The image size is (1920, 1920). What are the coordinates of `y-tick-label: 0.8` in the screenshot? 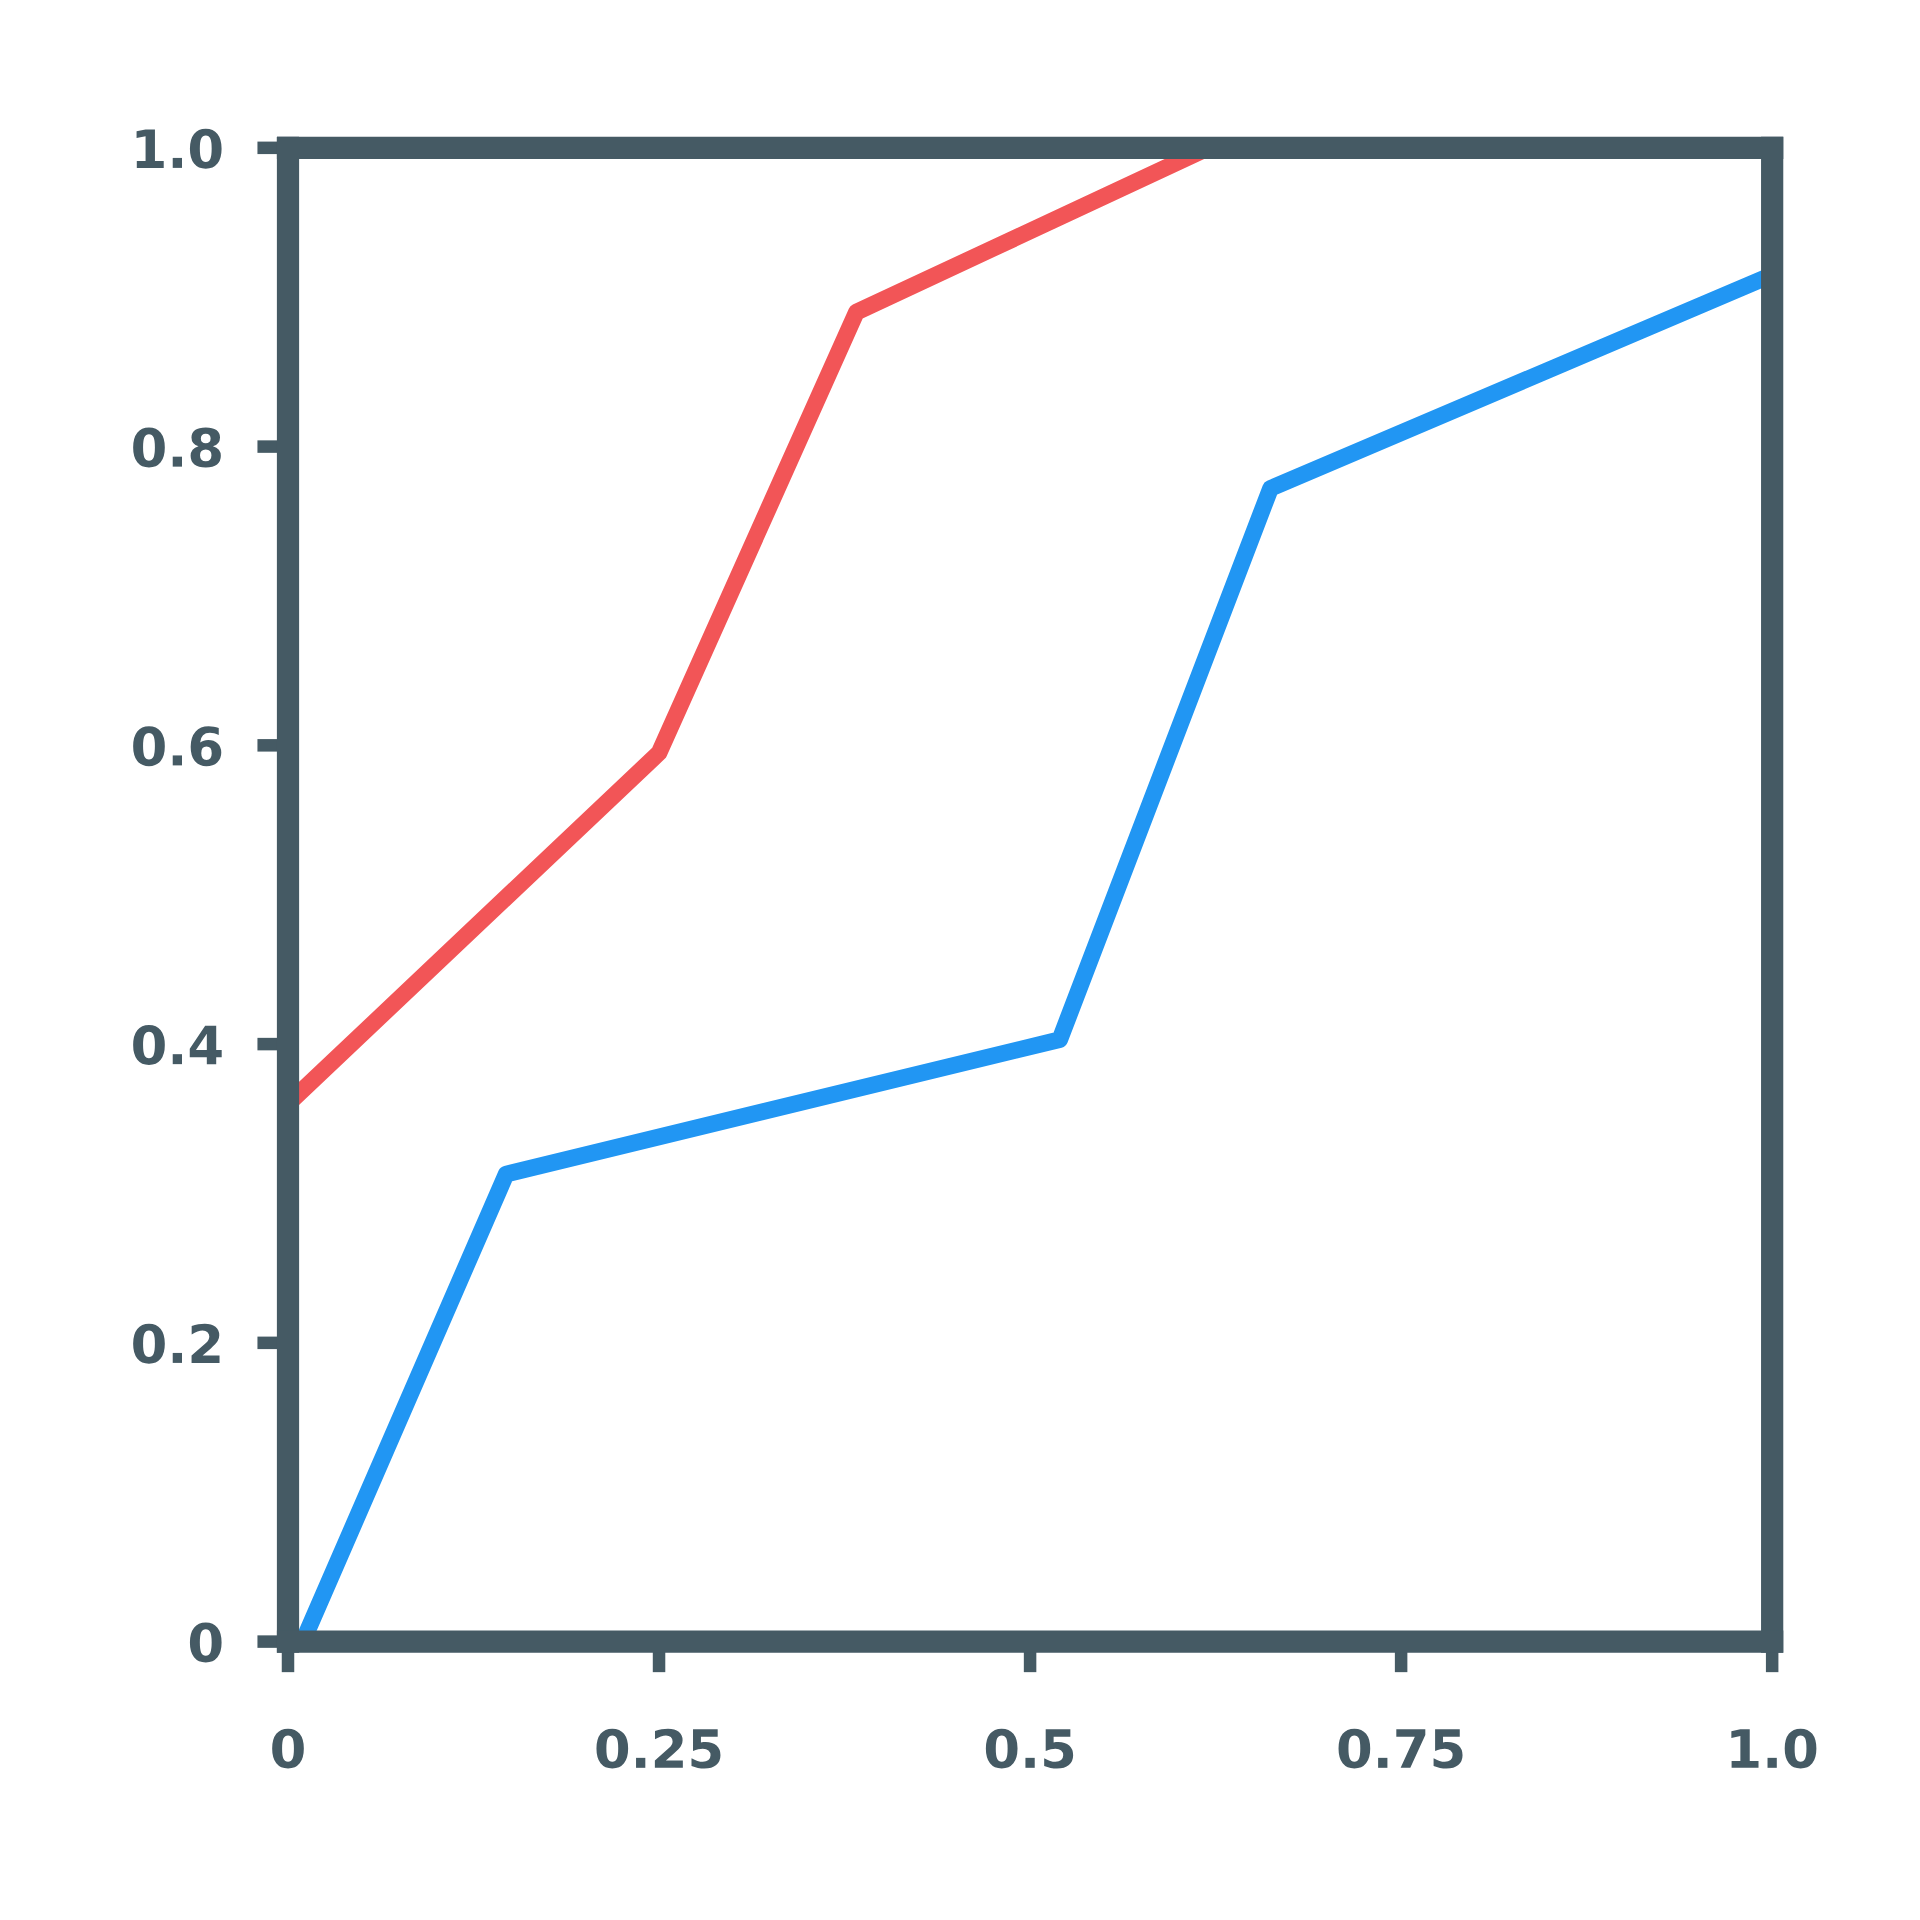 It's located at (177, 447).